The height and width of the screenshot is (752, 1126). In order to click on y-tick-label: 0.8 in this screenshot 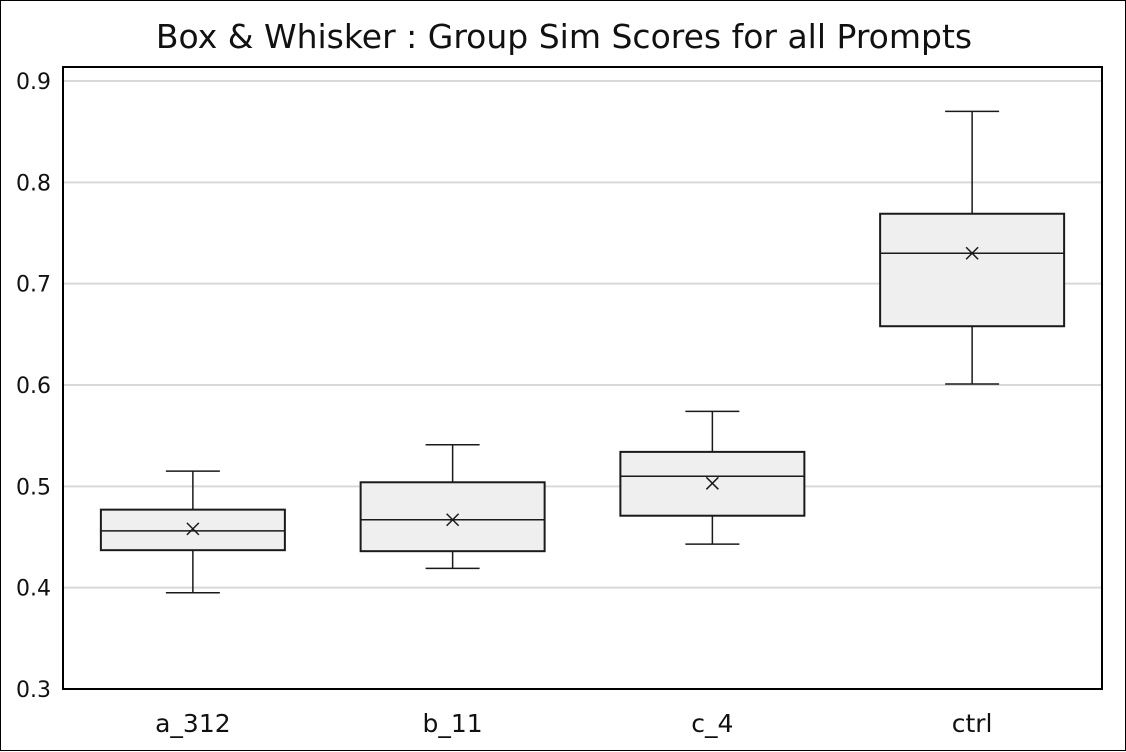, I will do `click(33, 183)`.